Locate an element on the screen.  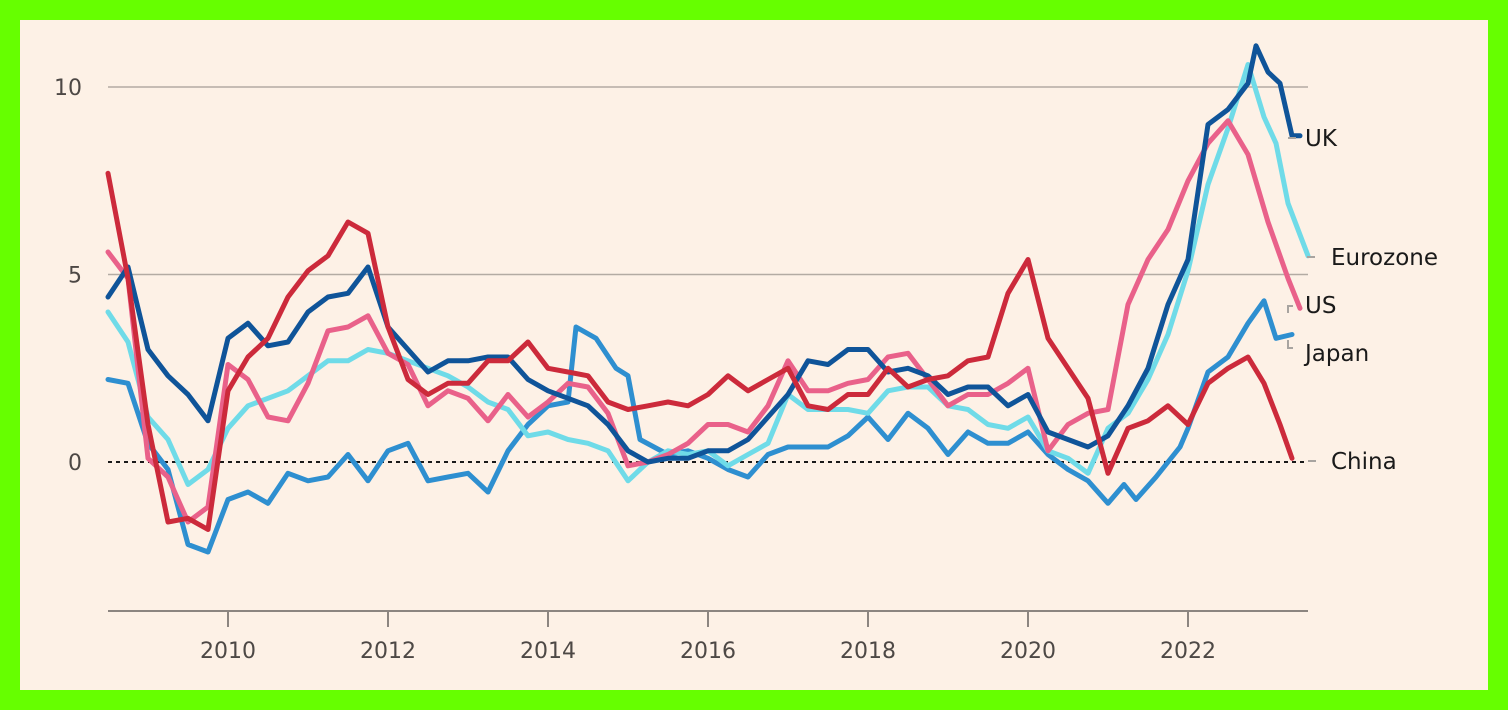
x-tick-label: 2010 is located at coordinates (228, 651).